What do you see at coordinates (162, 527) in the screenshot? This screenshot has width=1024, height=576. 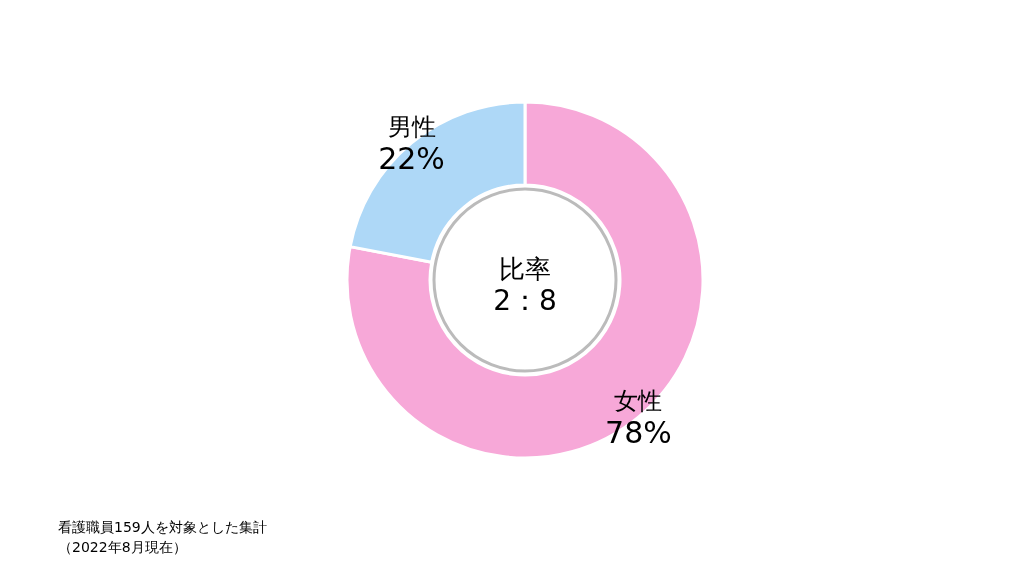 I see `text: 看護職員159人を対象とした集計` at bounding box center [162, 527].